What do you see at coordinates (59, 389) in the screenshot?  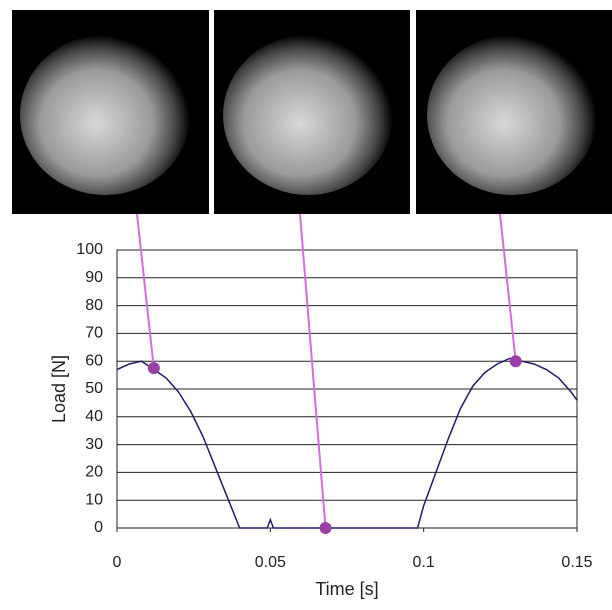 I see `y-axis-label: Load [N]` at bounding box center [59, 389].